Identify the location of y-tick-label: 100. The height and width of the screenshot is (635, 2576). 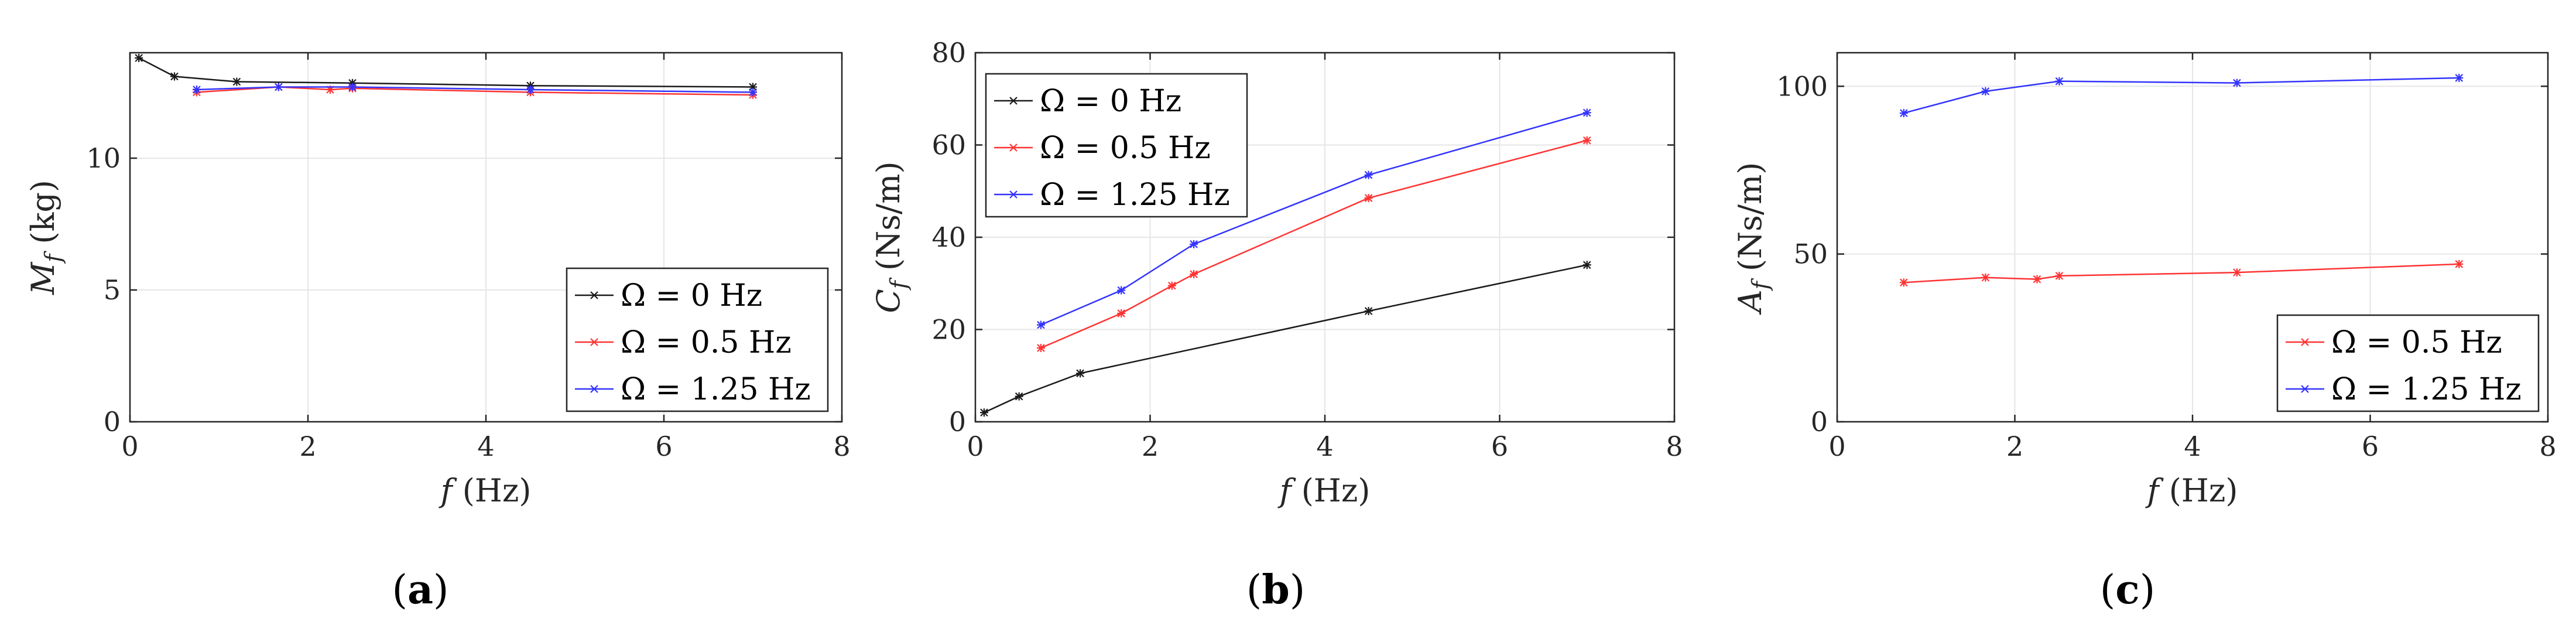
(1802, 86).